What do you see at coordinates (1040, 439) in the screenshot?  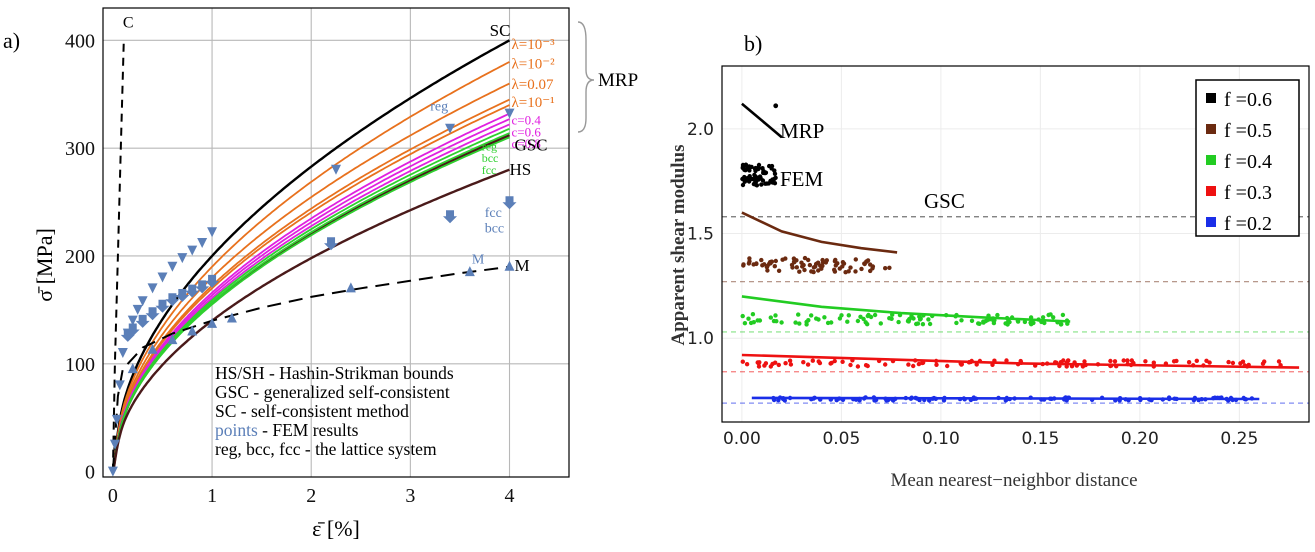 I see `x-tick-label: 0.15` at bounding box center [1040, 439].